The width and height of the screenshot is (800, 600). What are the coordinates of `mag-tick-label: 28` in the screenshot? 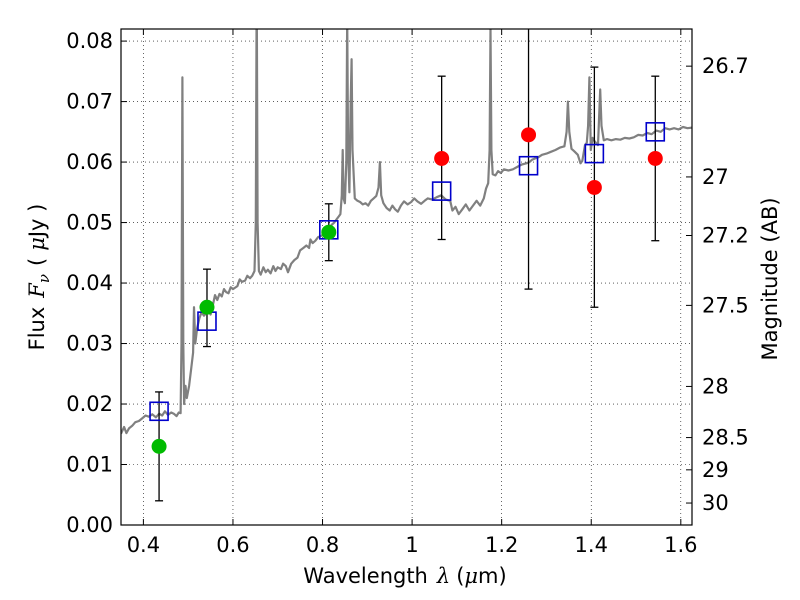 It's located at (715, 386).